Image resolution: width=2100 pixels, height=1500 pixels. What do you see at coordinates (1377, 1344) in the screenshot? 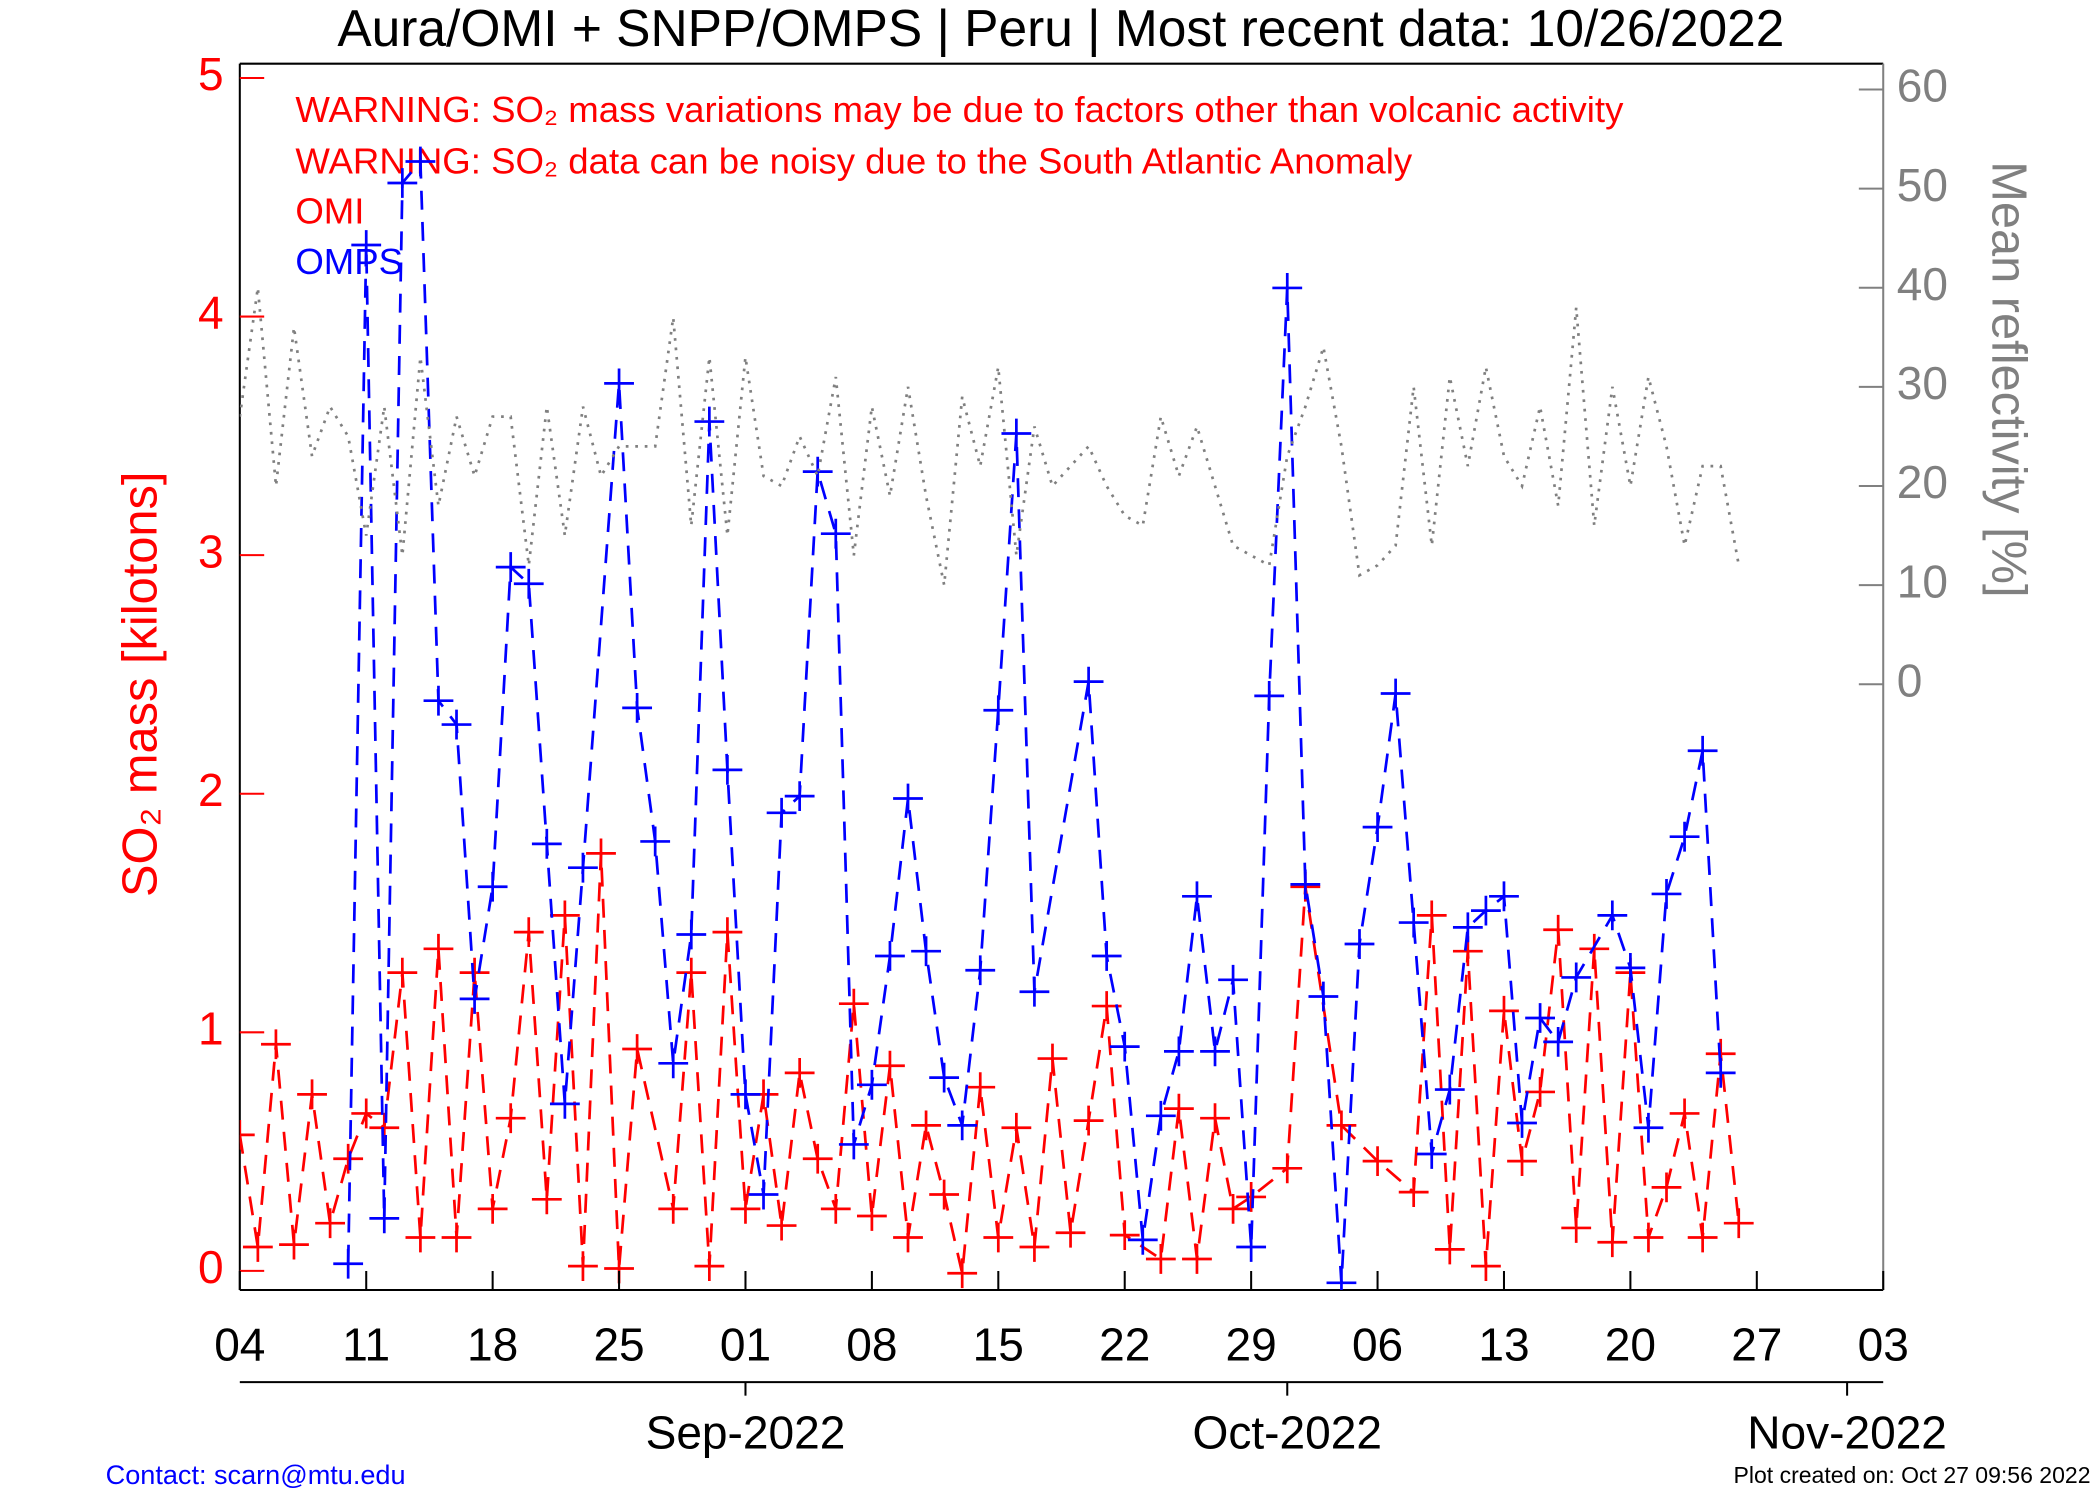
I see `x-tick-label: 06` at bounding box center [1377, 1344].